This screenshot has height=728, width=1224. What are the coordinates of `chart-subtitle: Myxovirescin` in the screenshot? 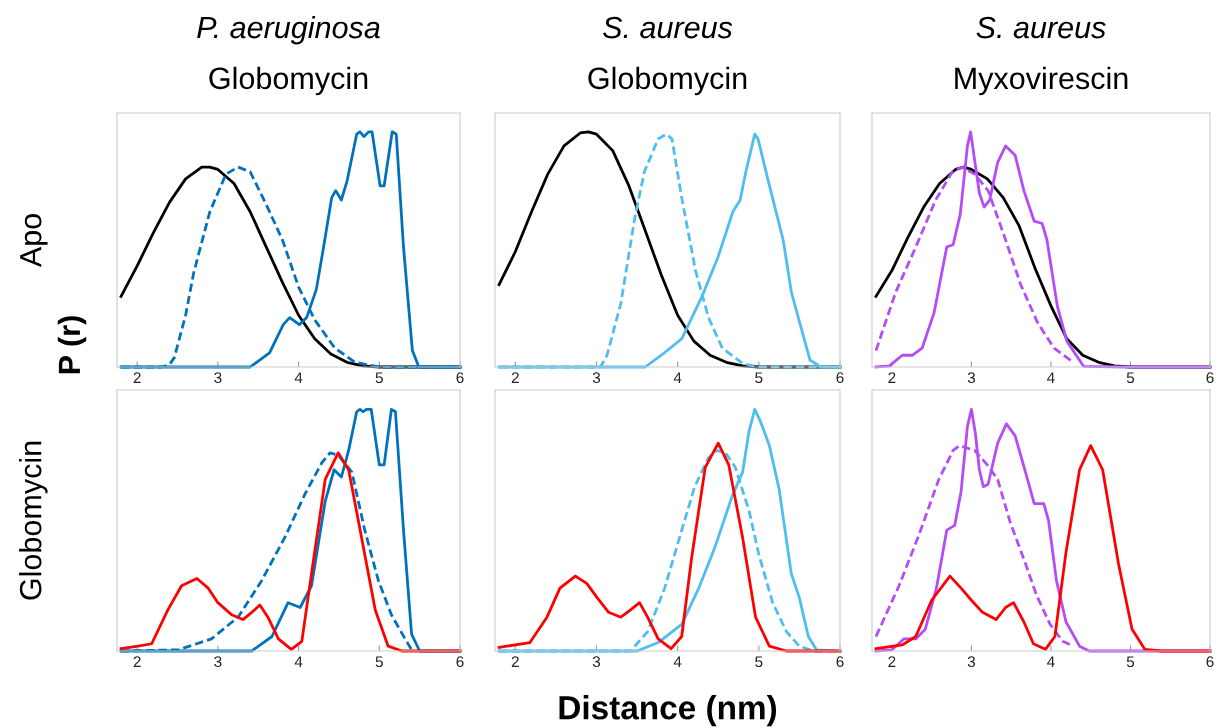 It's located at (1041, 81).